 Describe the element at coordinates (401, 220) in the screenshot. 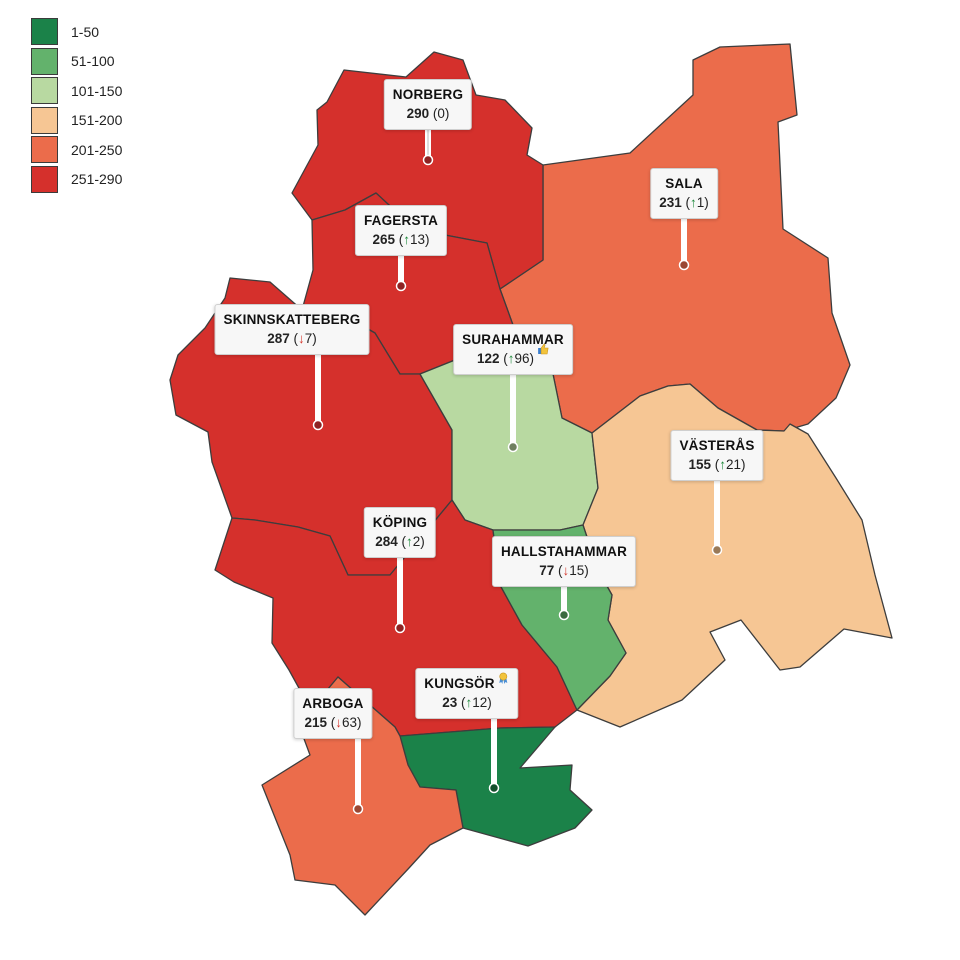

I see `municipality-name: FAGERSTA` at that location.